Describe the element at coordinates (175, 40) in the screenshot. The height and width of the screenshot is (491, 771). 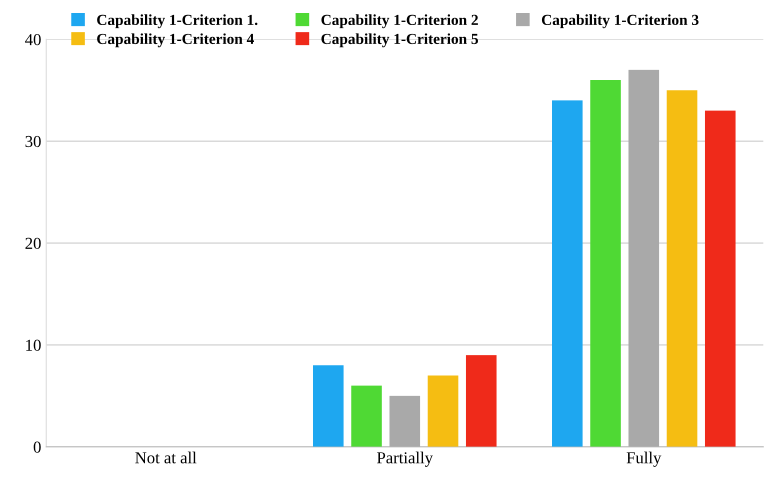
I see `legend-label: Capability 1-Criterion 4` at that location.